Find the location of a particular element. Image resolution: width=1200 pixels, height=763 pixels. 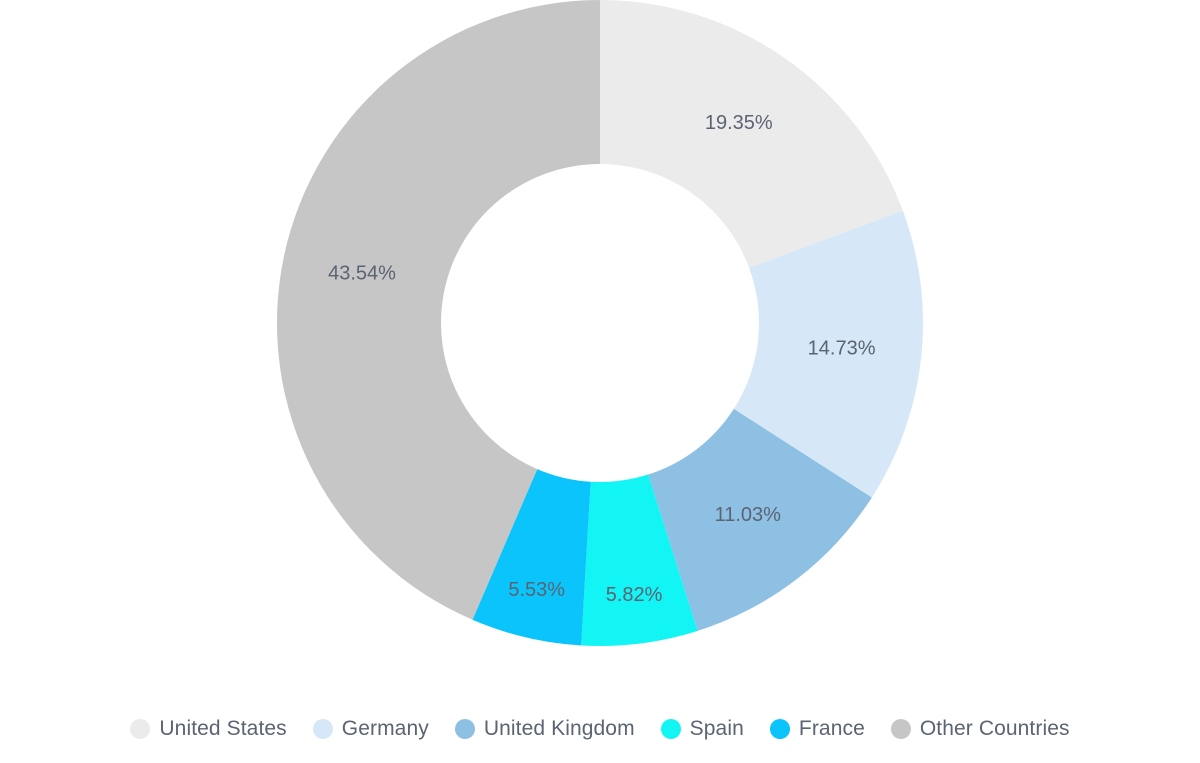

slice-value-label: 43.54% is located at coordinates (362, 273).